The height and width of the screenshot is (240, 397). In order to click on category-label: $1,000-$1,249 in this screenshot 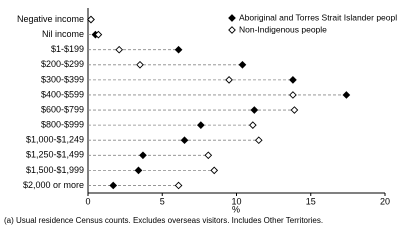, I will do `click(55, 140)`.